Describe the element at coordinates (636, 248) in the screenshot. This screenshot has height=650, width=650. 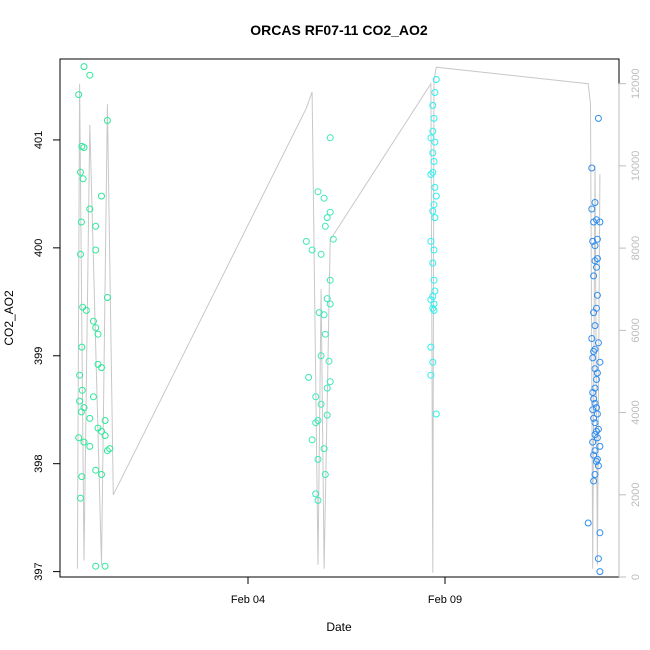
I see `right-tick-label: 8000` at that location.